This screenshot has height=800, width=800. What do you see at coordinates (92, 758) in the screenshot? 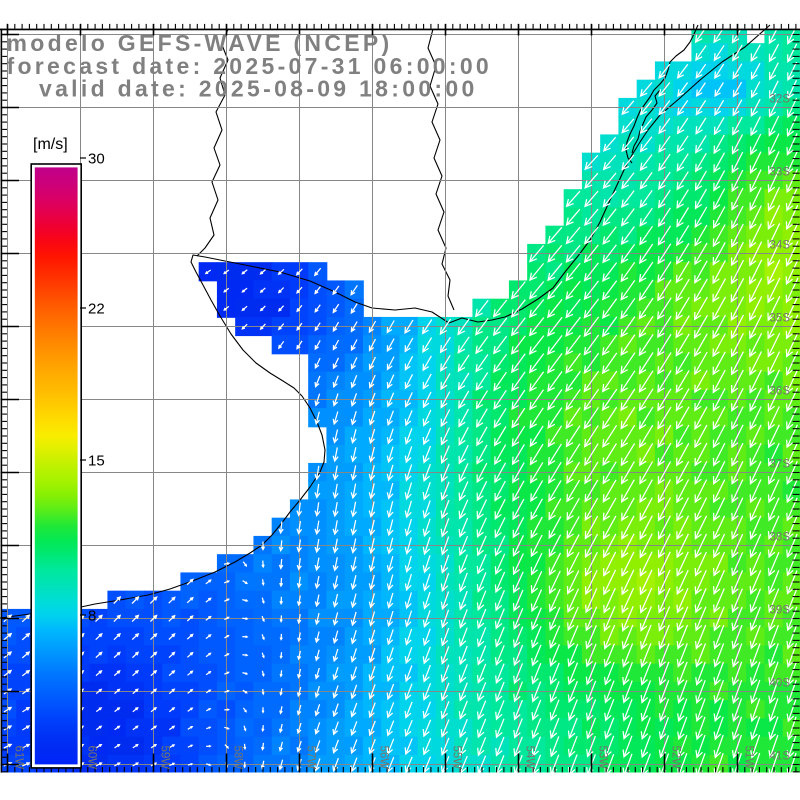
I see `svg-text: 60W` at bounding box center [92, 758].